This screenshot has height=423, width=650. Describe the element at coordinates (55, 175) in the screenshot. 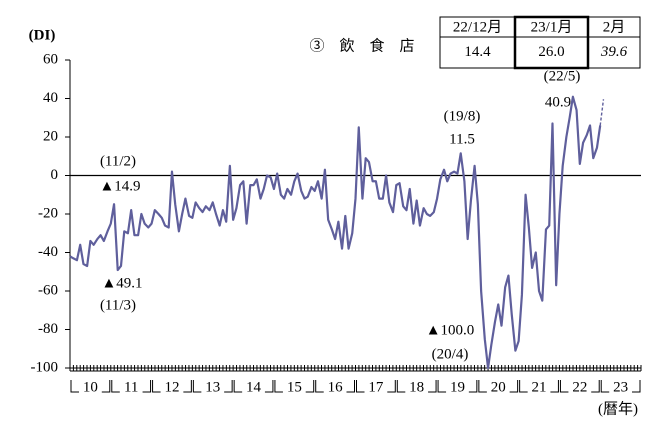

I see `y-tick-label: 0` at that location.